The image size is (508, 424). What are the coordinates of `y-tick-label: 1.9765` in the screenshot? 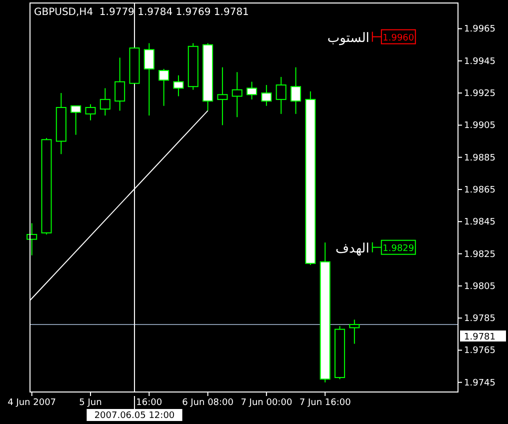 It's located at (480, 351).